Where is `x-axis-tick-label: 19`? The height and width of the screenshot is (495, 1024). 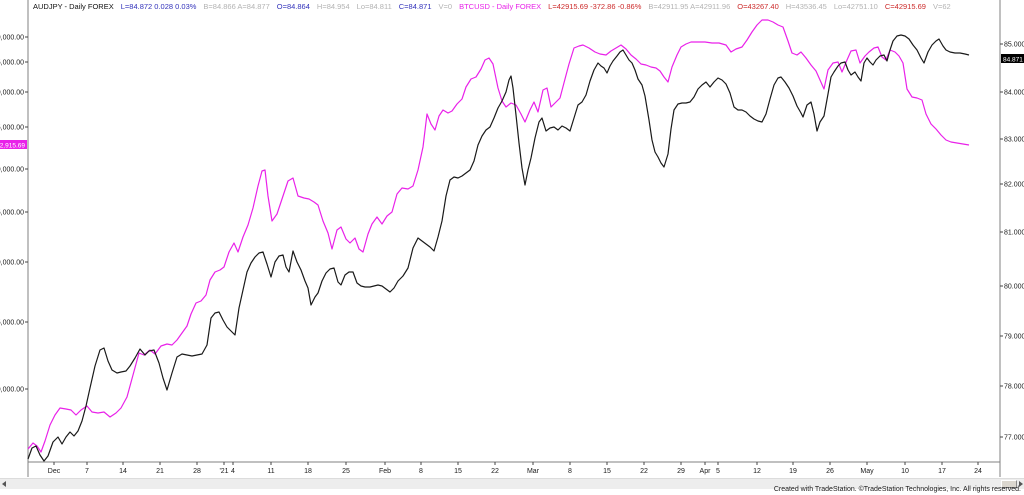 x-axis-tick-label: 19 is located at coordinates (793, 471).